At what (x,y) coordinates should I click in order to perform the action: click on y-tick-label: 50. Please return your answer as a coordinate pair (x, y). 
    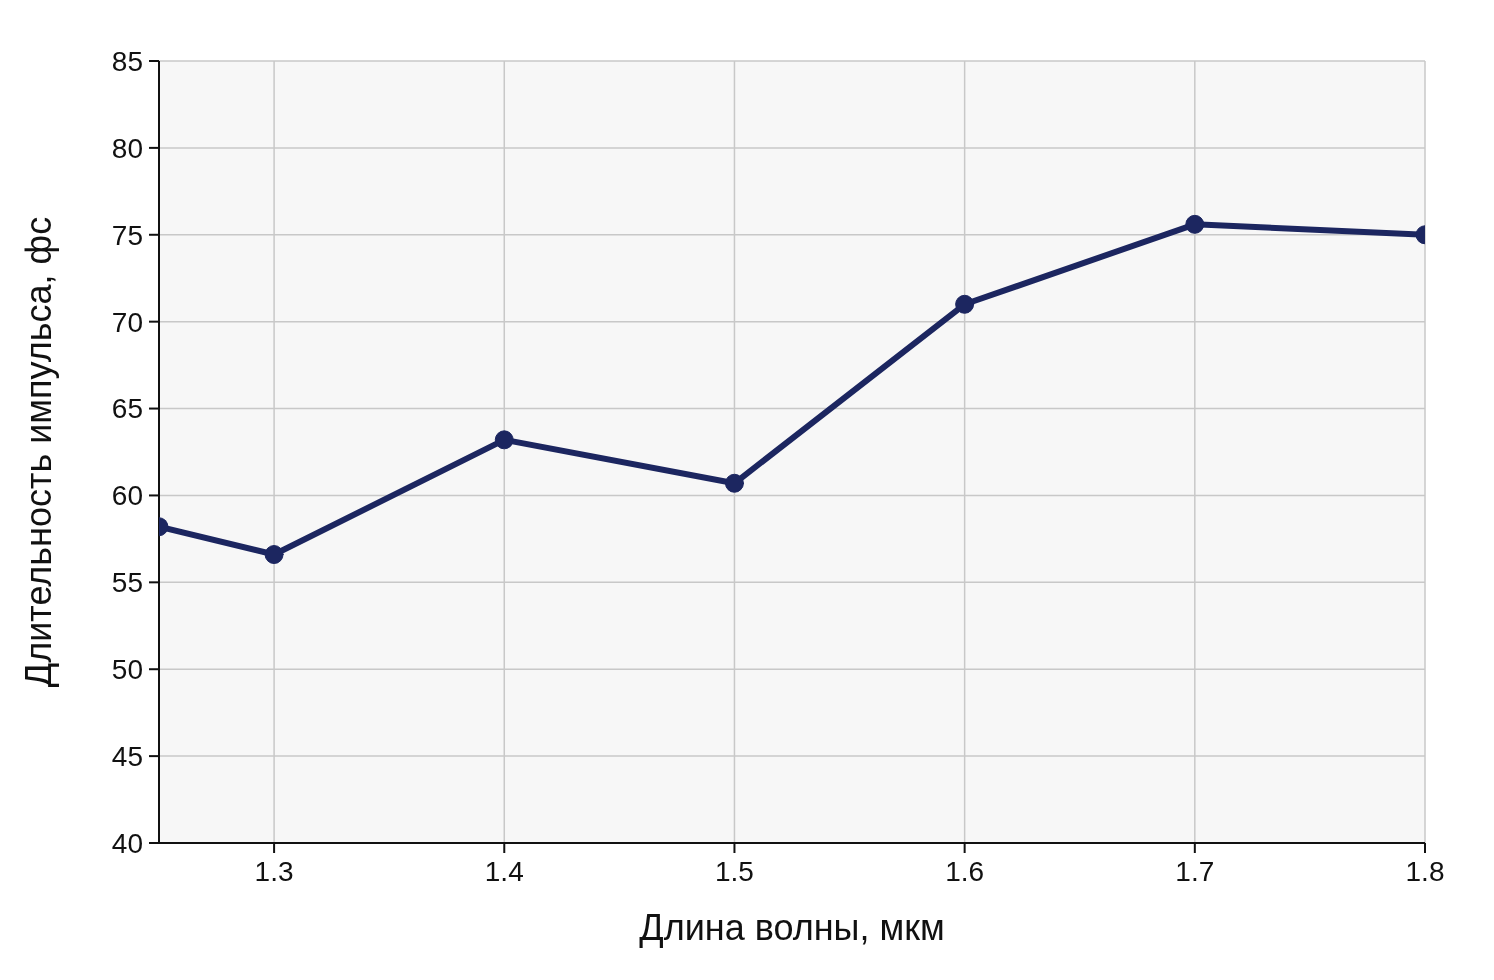
    Looking at the image, I should click on (127, 670).